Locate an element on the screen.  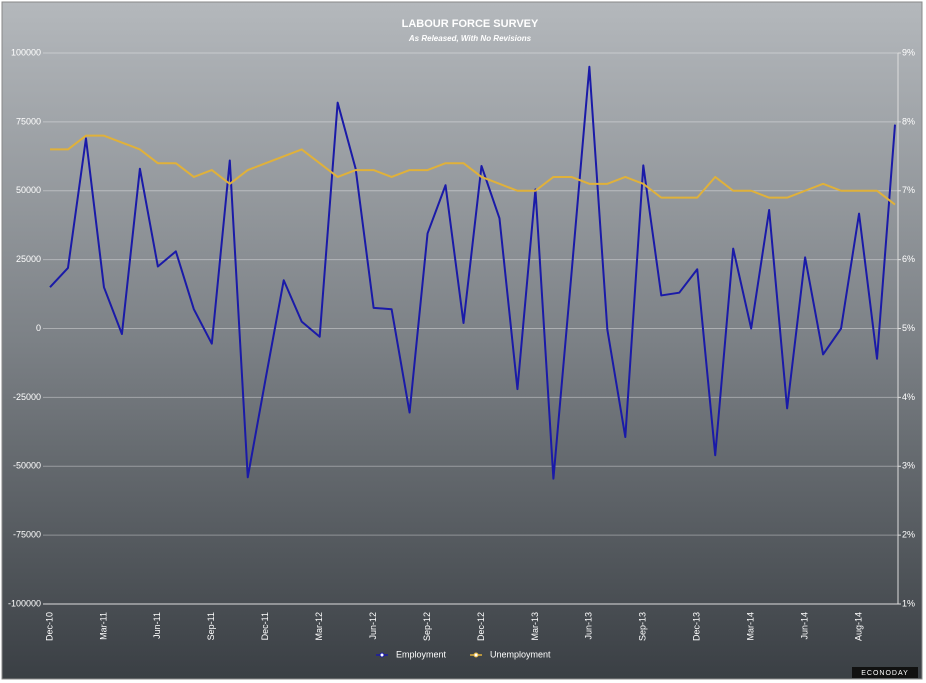
x-tick-label: Aug-14 is located at coordinates (858, 626).